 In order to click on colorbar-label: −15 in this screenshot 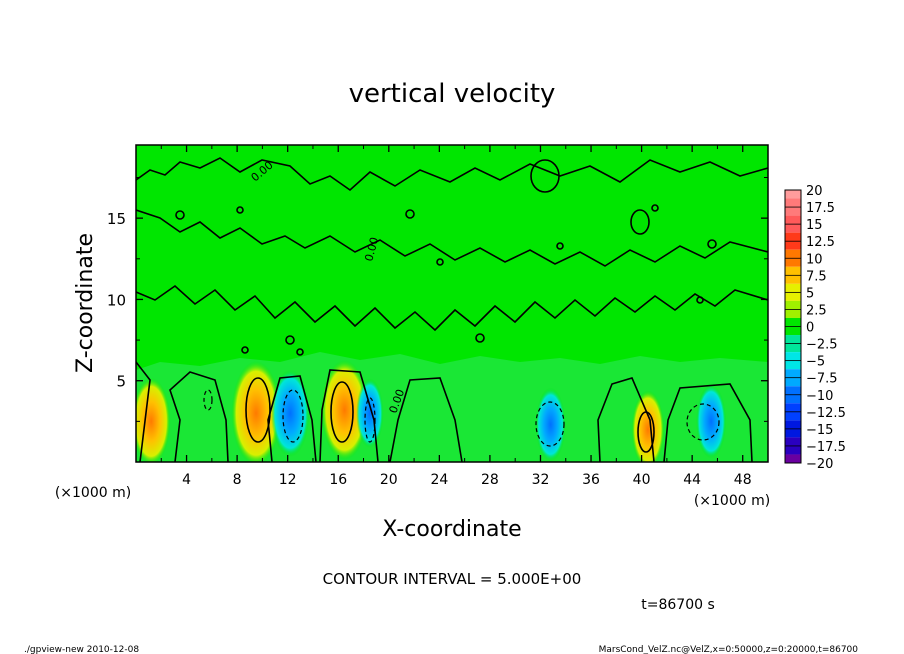, I will do `click(819, 430)`.